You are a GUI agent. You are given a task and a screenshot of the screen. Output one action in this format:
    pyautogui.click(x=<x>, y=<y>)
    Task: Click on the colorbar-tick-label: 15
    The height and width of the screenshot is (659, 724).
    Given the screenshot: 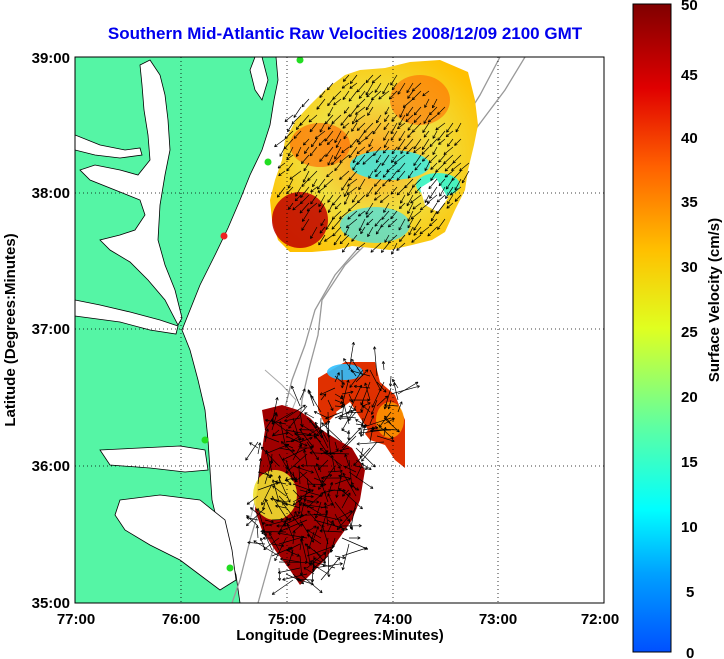 What is the action you would take?
    pyautogui.click(x=689, y=462)
    